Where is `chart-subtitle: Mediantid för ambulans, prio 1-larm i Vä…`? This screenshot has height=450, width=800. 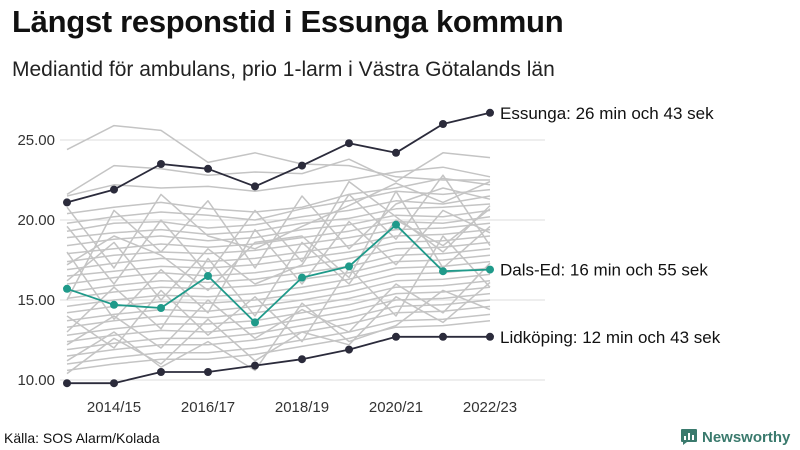 chart-subtitle: Mediantid för ambulans, prio 1-larm i Vä… is located at coordinates (283, 69).